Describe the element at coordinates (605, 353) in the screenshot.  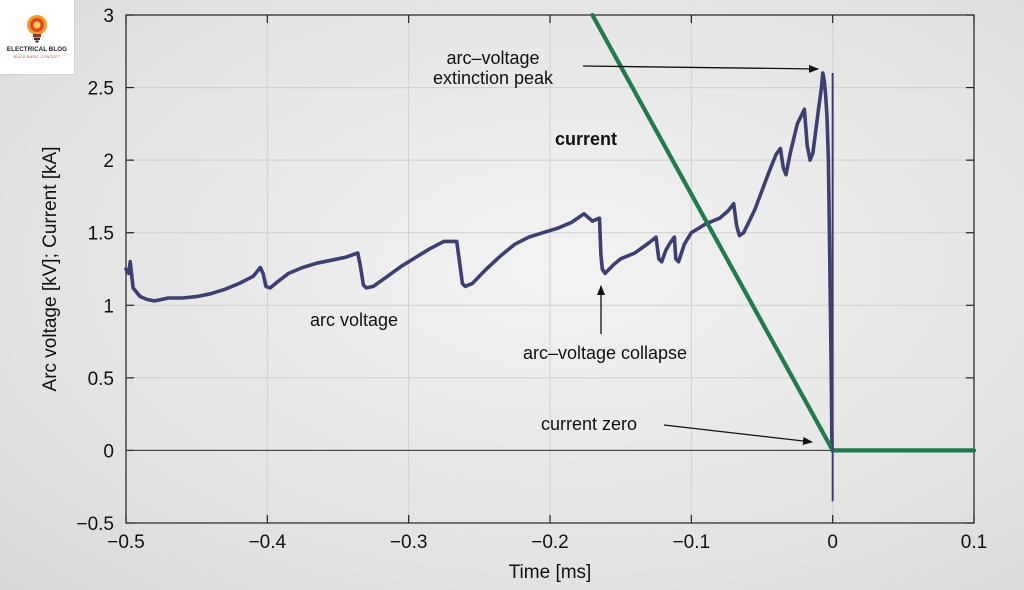
I see `annotation-voltage-collapse-line-0: arc–voltage collapse` at that location.